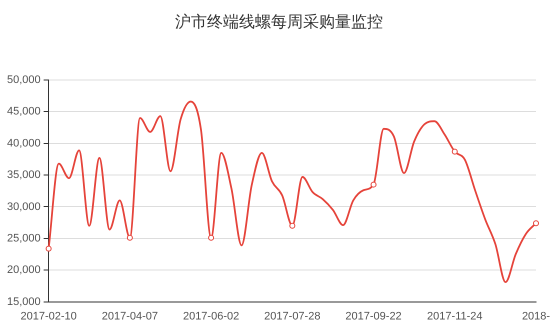  Describe the element at coordinates (130, 316) in the screenshot. I see `x-tick-label: 2017-04-07` at that location.